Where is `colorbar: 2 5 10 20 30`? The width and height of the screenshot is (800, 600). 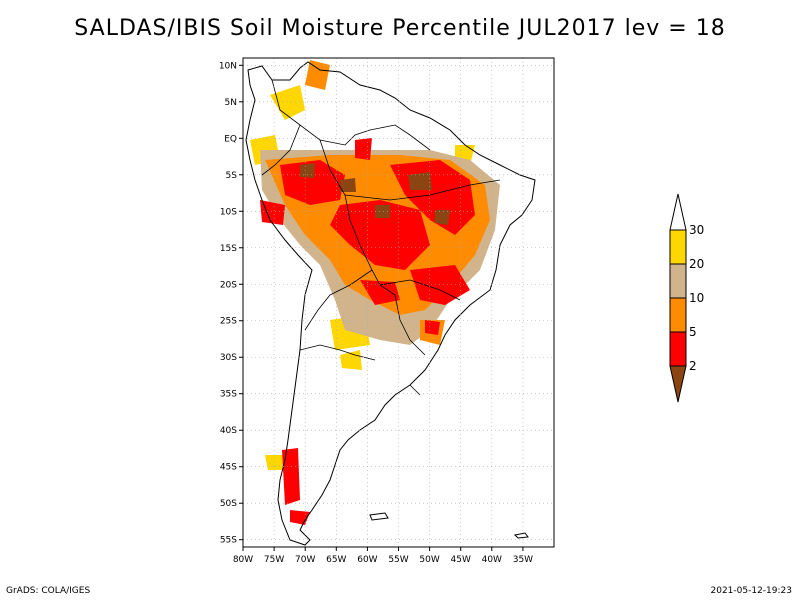 colorbar: 2 5 10 20 30 is located at coordinates (686, 298).